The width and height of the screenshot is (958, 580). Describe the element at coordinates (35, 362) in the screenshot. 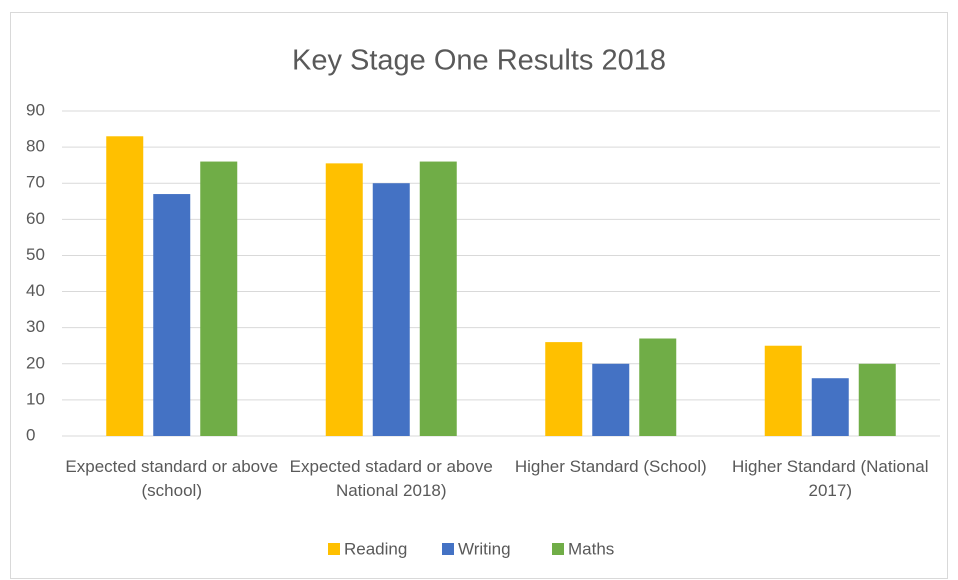

I see `y-tick-label: 20` at that location.